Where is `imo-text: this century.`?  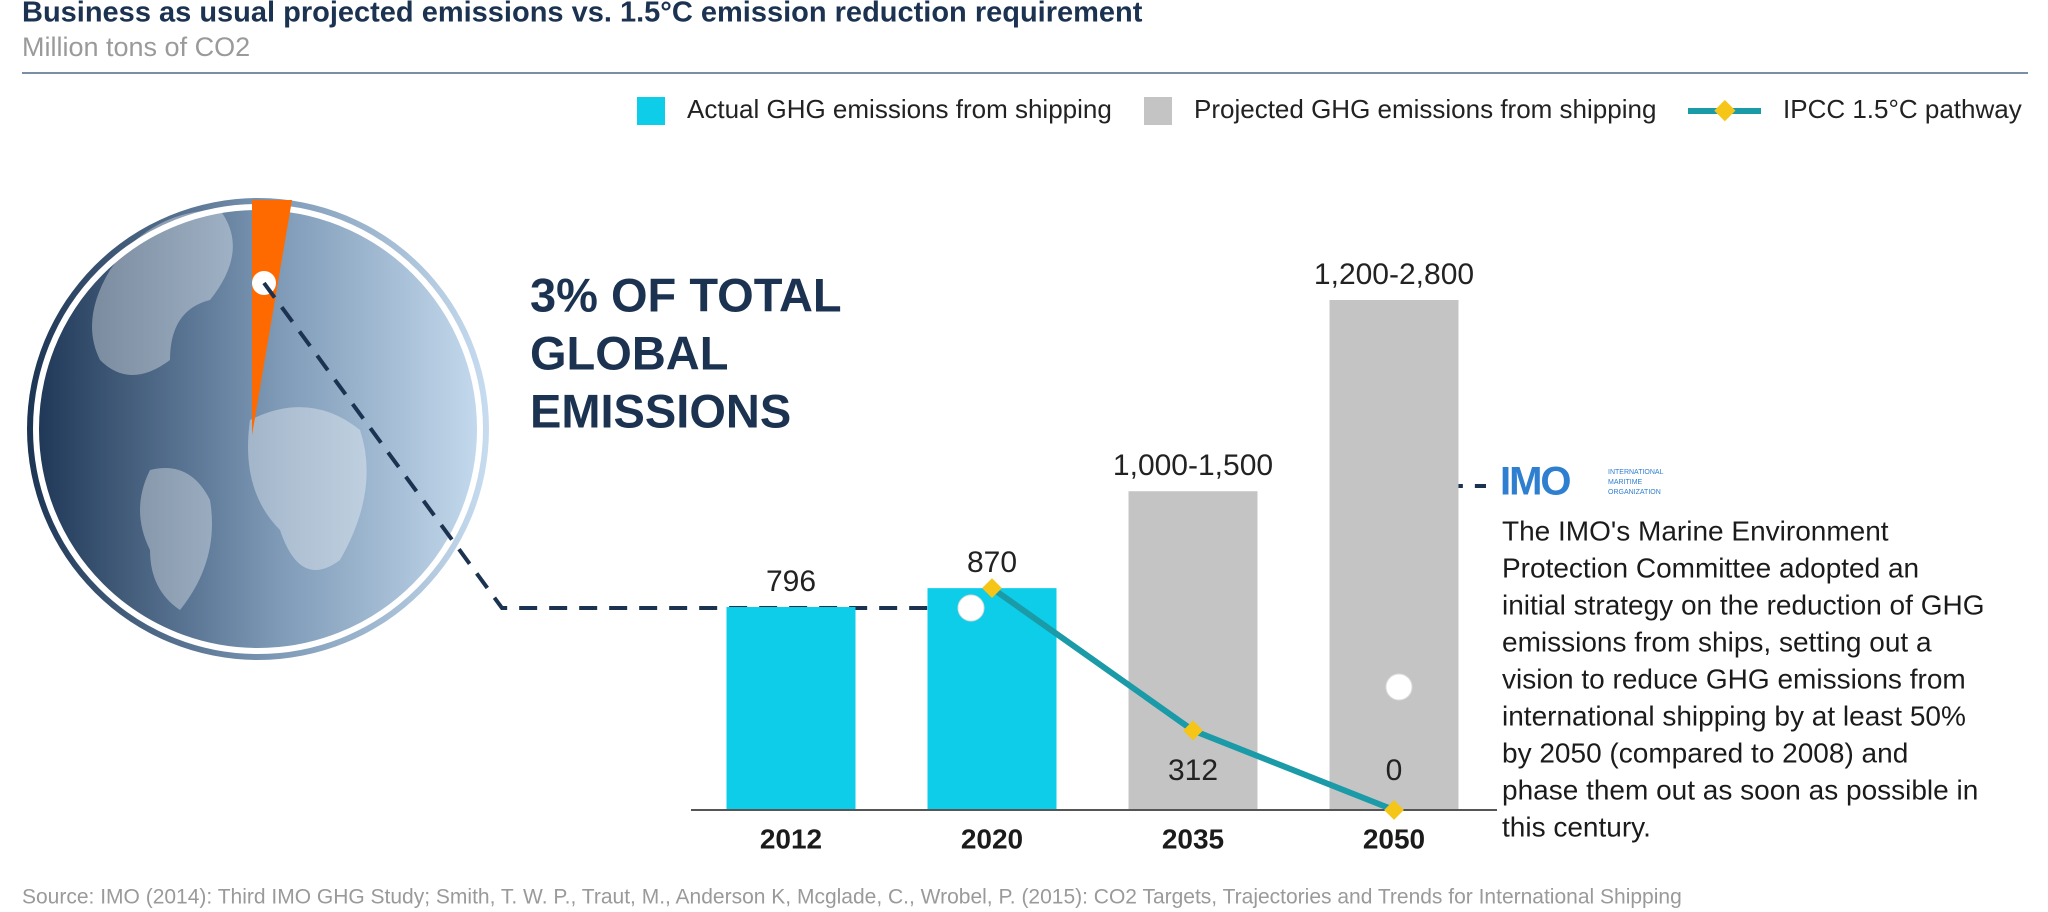
imo-text: this century. is located at coordinates (1576, 826).